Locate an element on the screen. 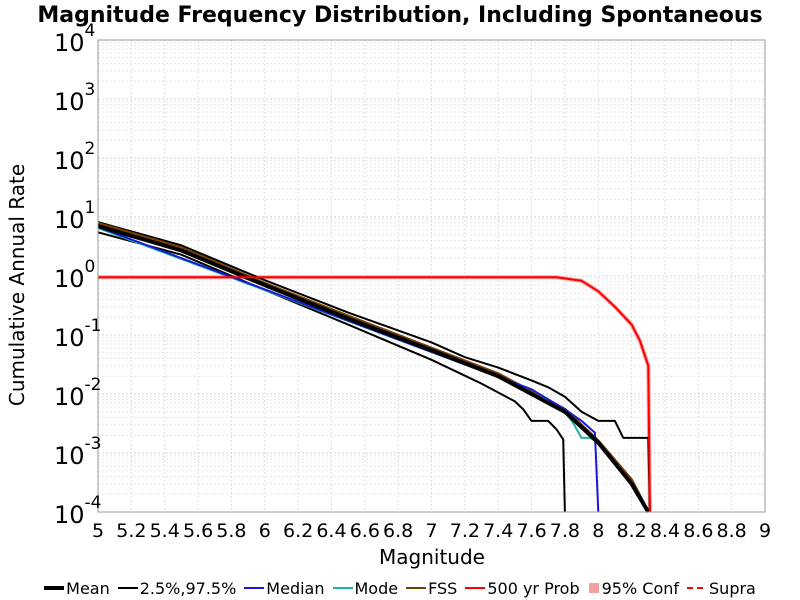 Image resolution: width=800 pixels, height=600 pixels. x-tick-label: 5.8 is located at coordinates (231, 531).